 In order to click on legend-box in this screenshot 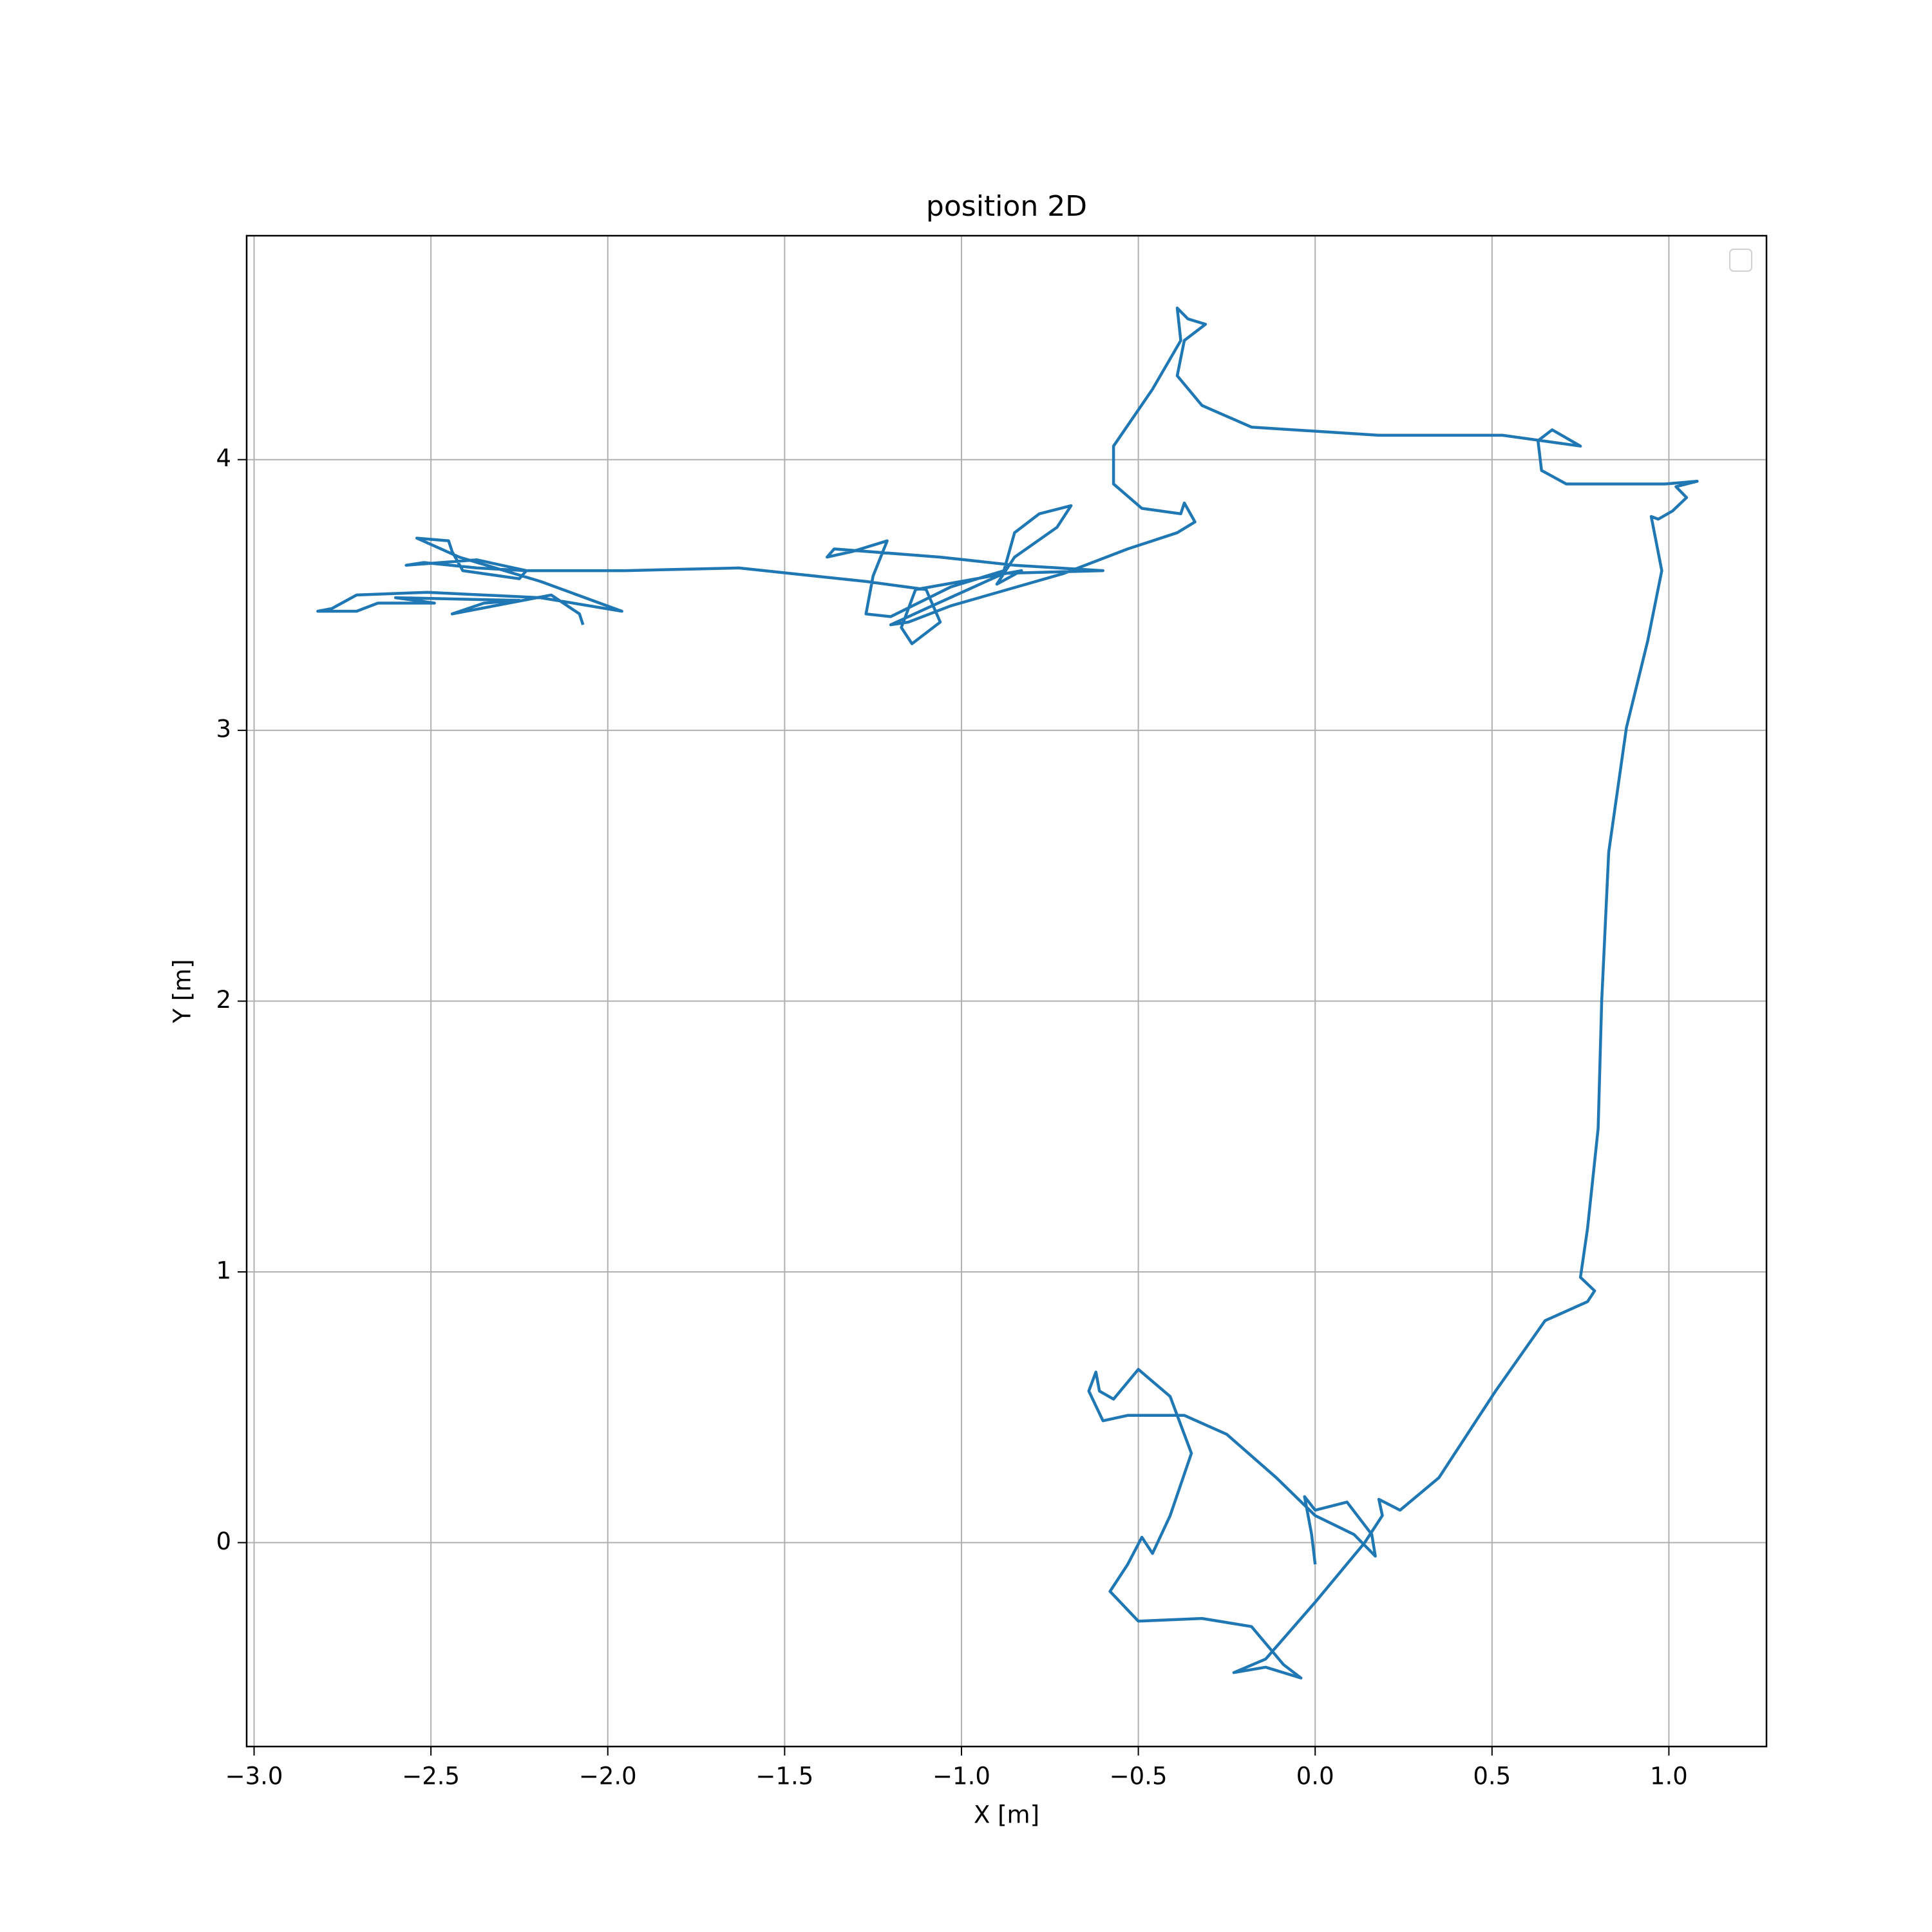, I will do `click(1740, 261)`.